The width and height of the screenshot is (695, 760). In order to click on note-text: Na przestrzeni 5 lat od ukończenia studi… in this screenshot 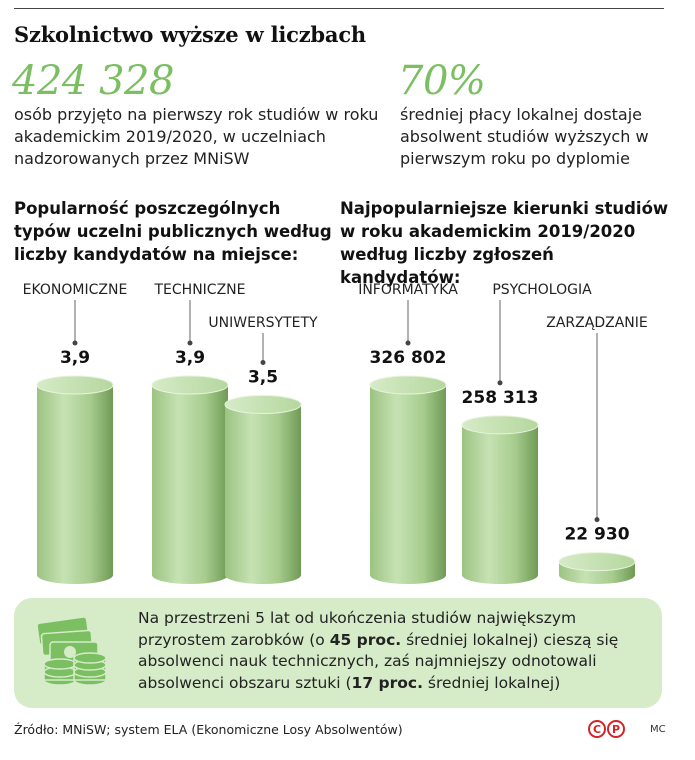, I will do `click(398, 651)`.